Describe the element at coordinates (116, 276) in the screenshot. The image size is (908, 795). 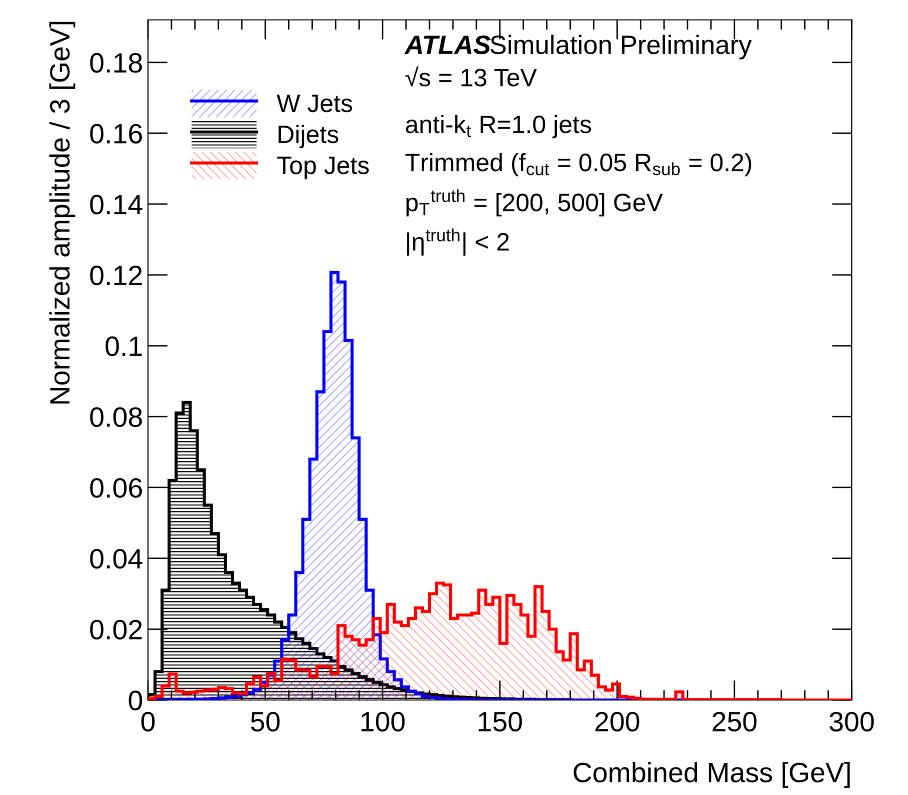
I see `y-tick-label: 0.12` at that location.